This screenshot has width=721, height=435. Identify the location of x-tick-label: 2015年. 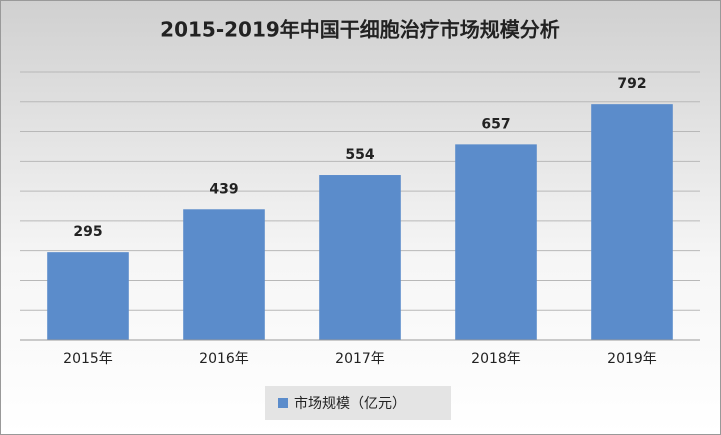
(88, 359).